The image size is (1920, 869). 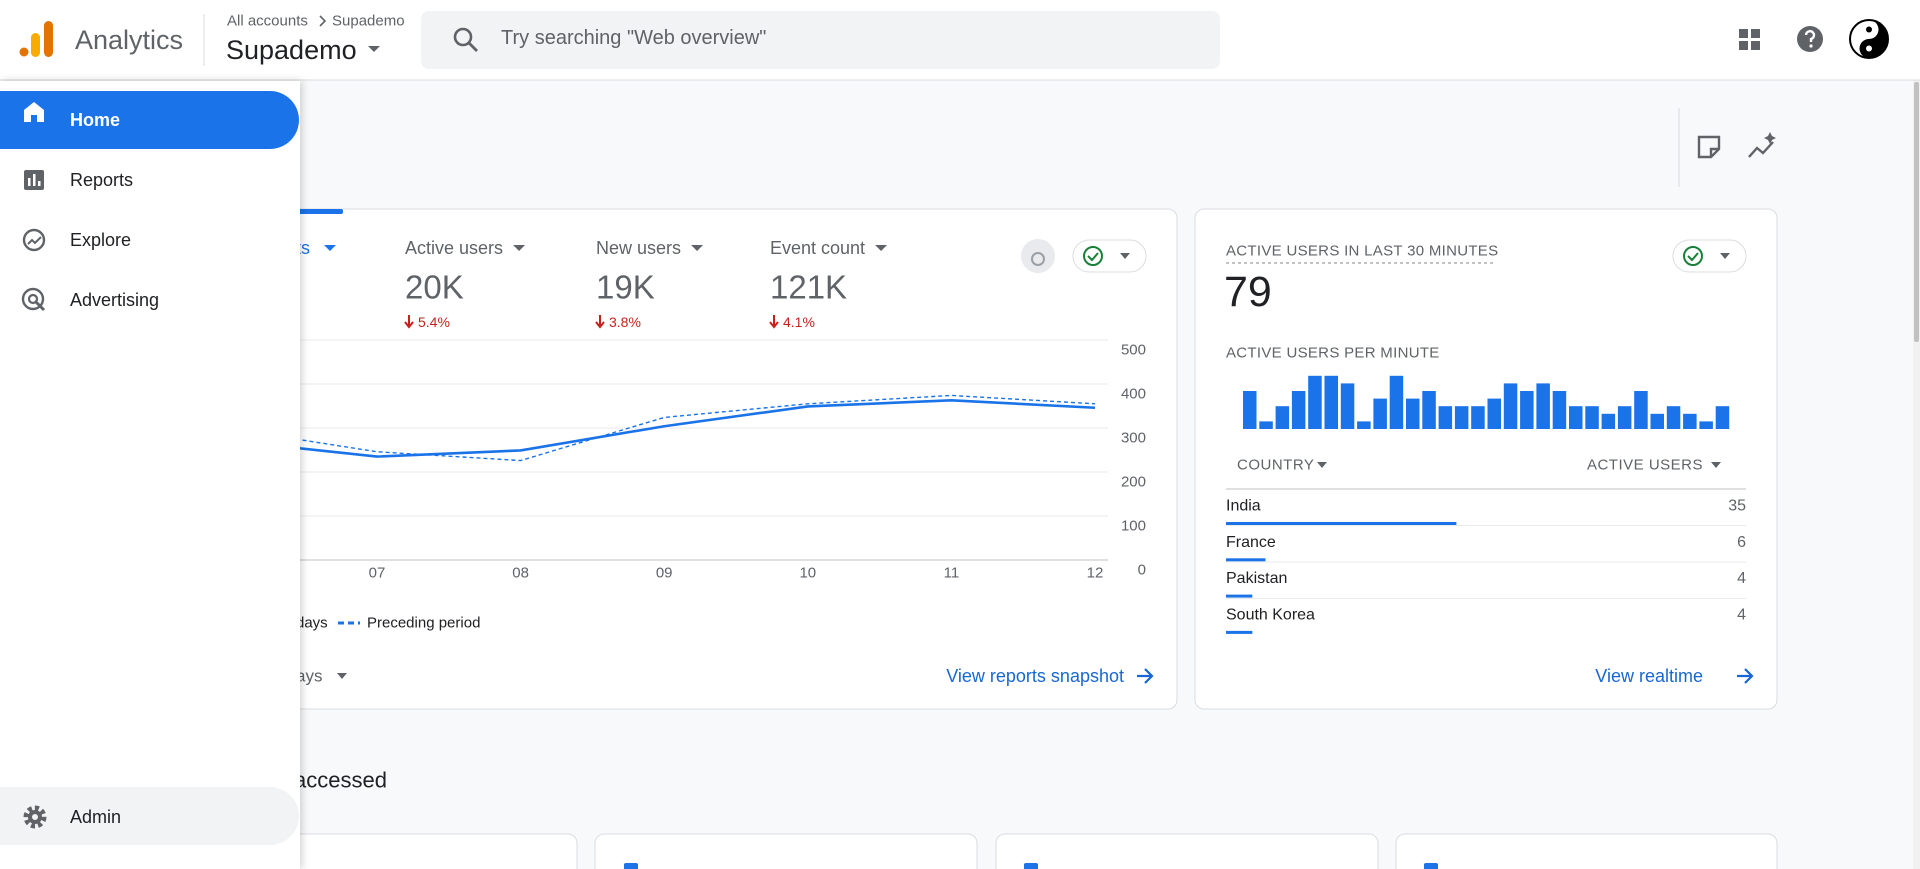 I want to click on search-box, so click(x=820, y=40).